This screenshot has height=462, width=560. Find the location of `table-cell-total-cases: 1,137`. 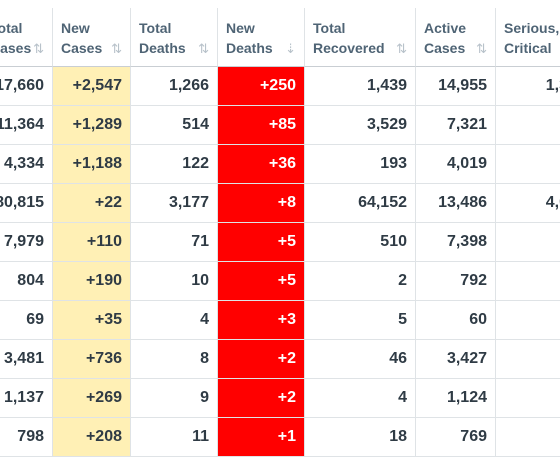

table-cell-total-cases: 1,137 is located at coordinates (26, 398).